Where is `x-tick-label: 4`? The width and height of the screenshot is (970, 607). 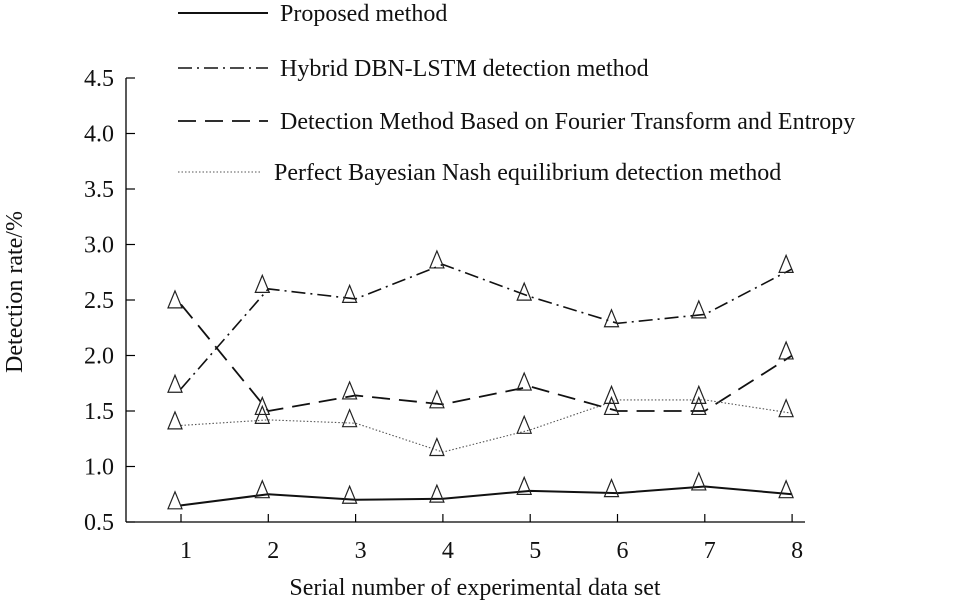
x-tick-label: 4 is located at coordinates (448, 551).